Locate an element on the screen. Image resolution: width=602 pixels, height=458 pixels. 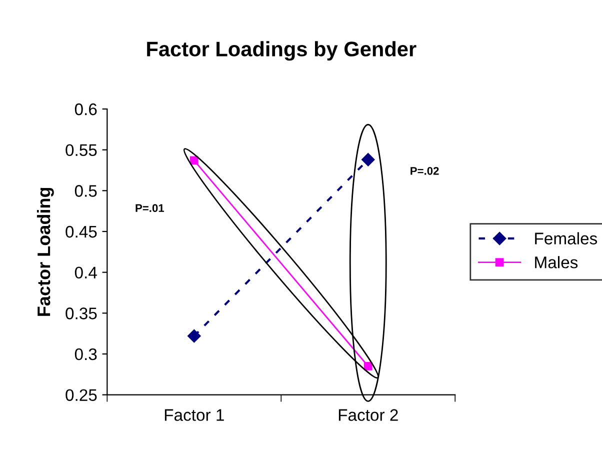
y-tick-label: 0.35 is located at coordinates (81, 314).